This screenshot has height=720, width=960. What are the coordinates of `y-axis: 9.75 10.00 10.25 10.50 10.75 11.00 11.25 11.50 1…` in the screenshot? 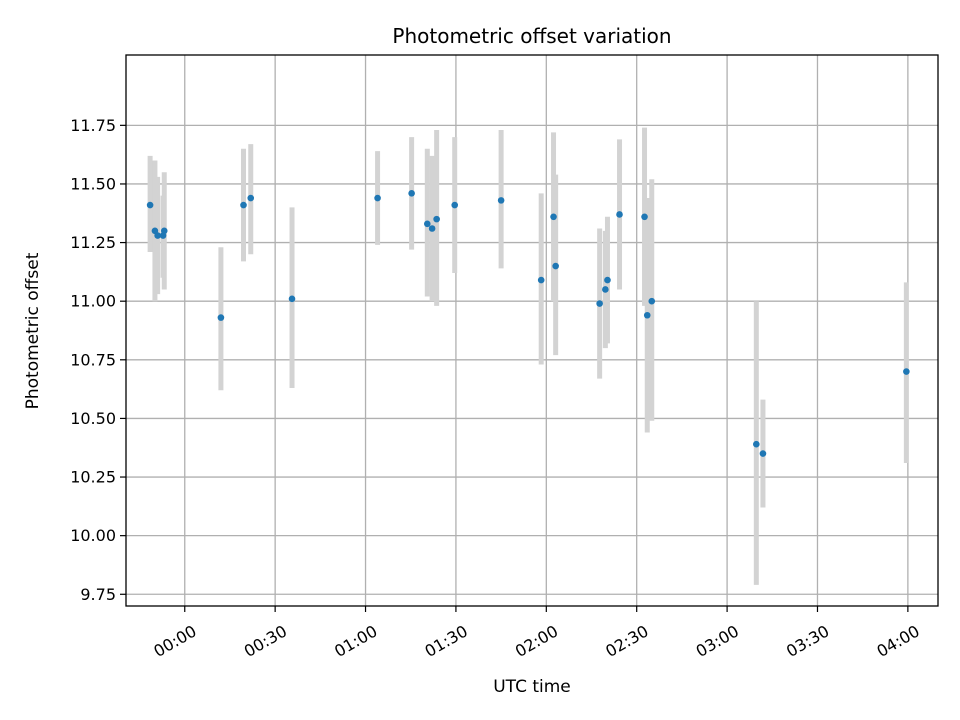 It's located at (98, 360).